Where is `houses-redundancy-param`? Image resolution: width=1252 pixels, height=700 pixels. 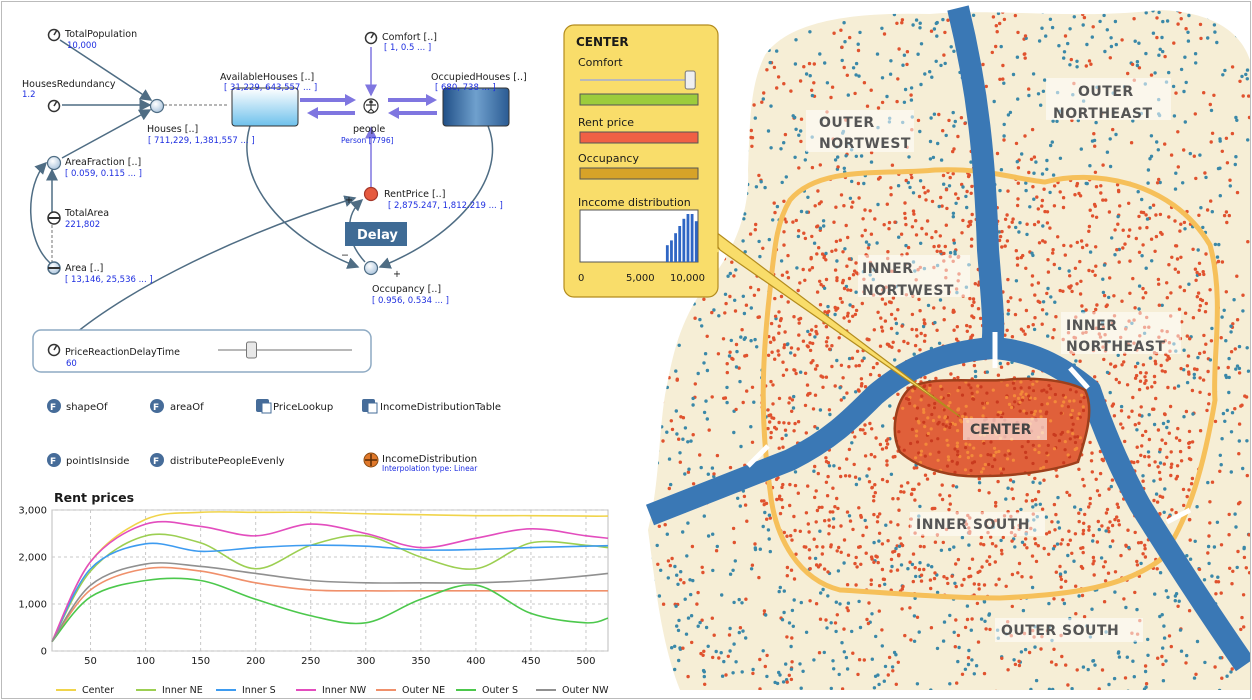
houses-redundancy-param is located at coordinates (54, 106).